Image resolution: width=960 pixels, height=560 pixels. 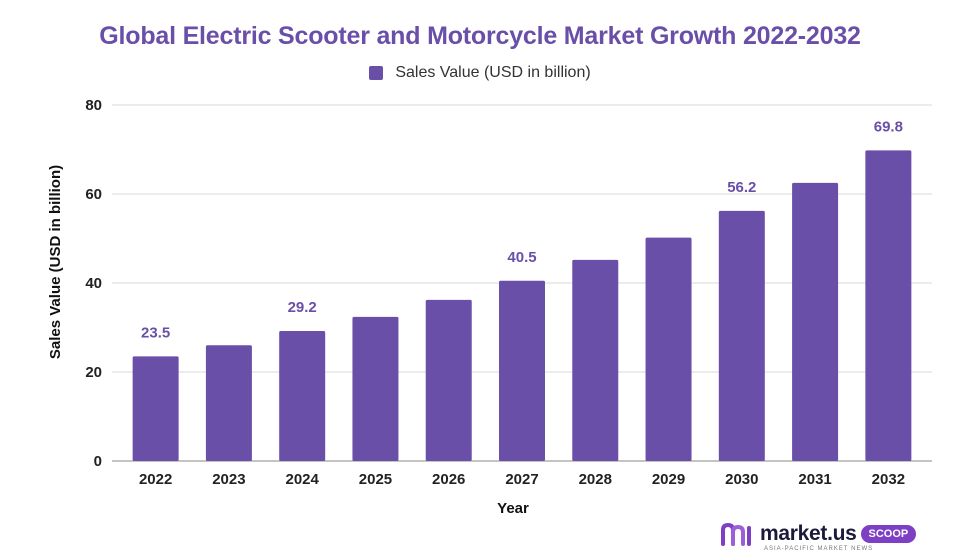 I want to click on x-tick-label: 2026, so click(x=448, y=479).